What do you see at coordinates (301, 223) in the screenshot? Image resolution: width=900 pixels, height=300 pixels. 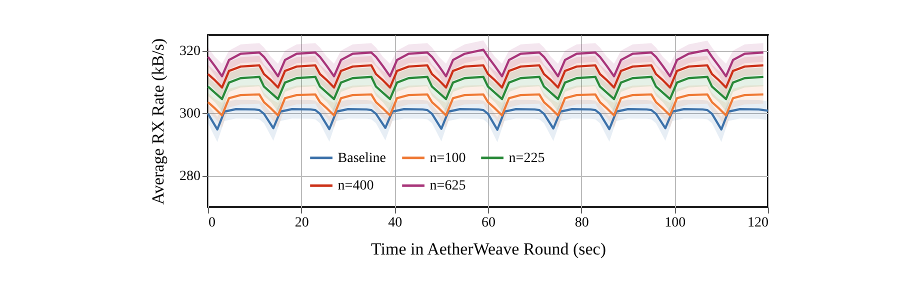 I see `x-tick-label: 20` at bounding box center [301, 223].